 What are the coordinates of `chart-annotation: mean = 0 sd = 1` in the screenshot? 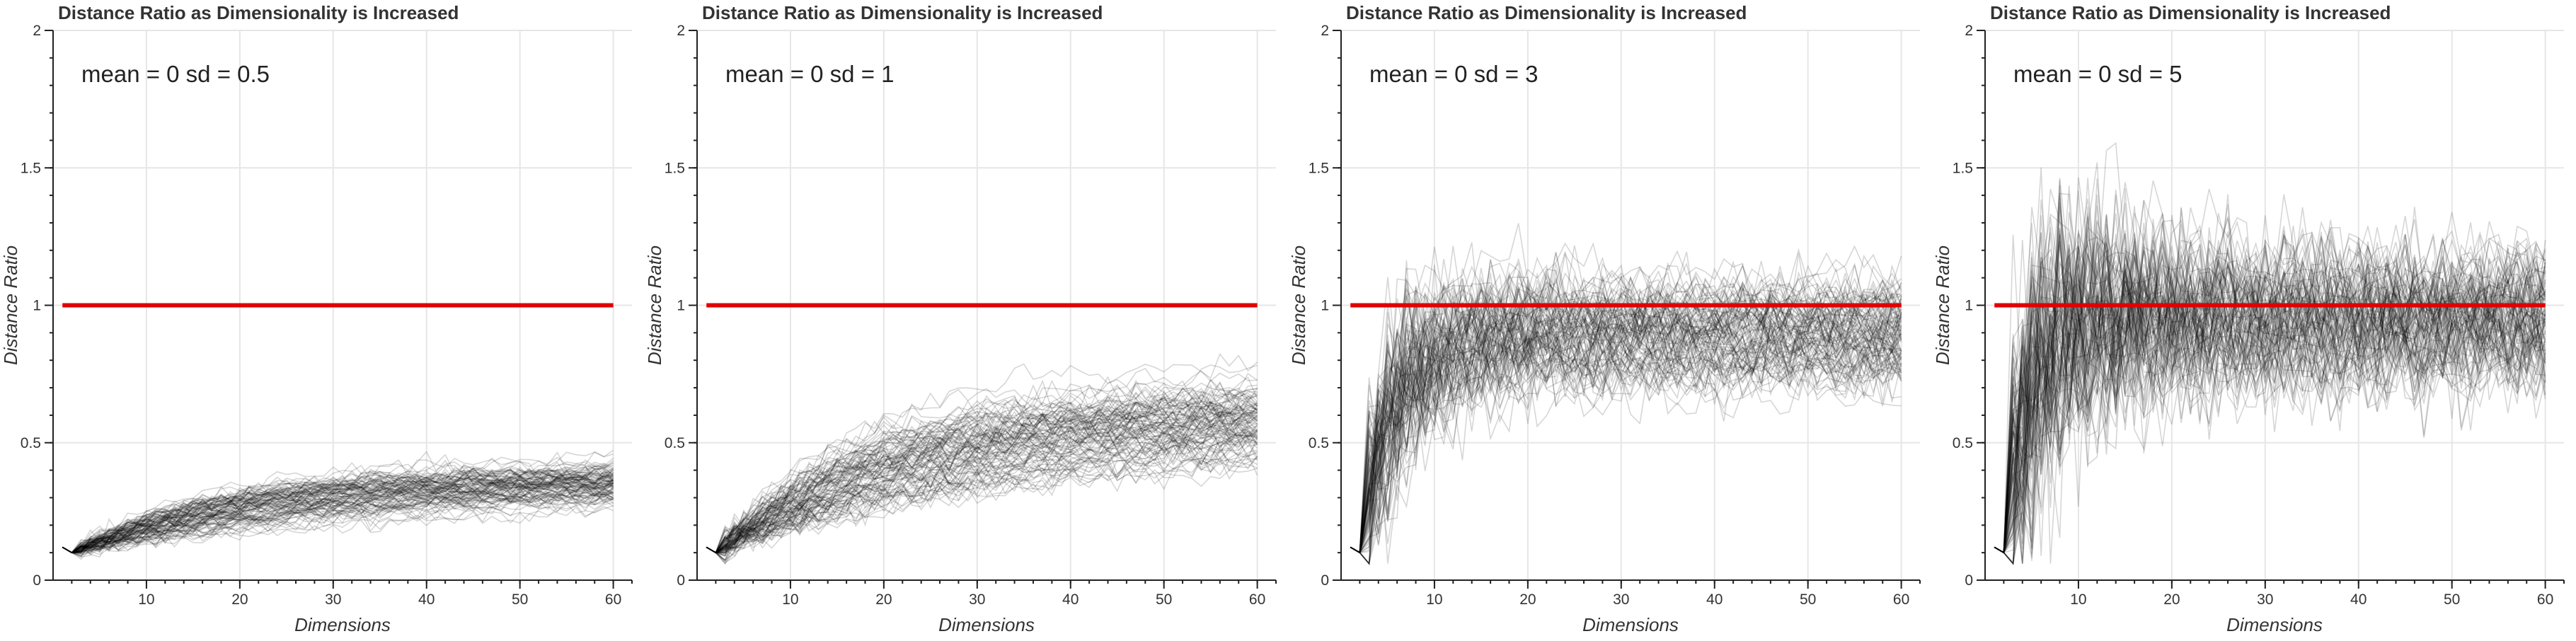 It's located at (810, 74).